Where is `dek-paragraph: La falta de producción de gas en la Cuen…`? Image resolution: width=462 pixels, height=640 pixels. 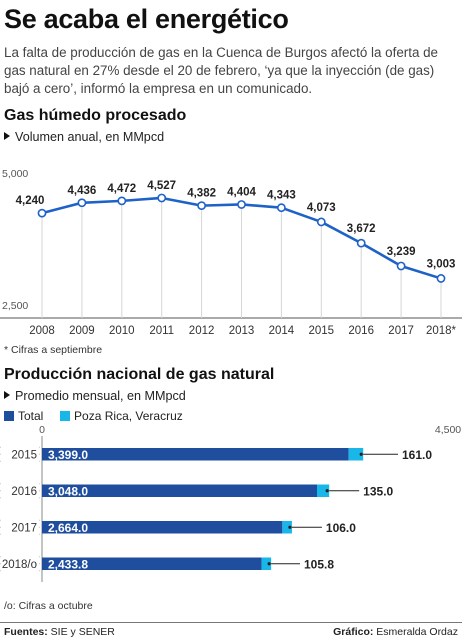 dek-paragraph: La falta de producción de gas en la Cuen… is located at coordinates (221, 70).